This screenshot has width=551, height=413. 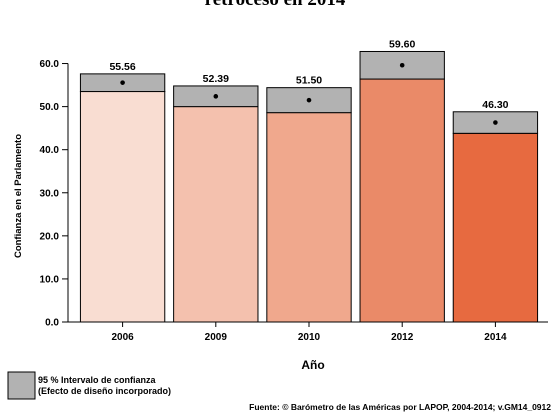 What do you see at coordinates (495, 337) in the screenshot?
I see `x-tick-label: 2014` at bounding box center [495, 337].